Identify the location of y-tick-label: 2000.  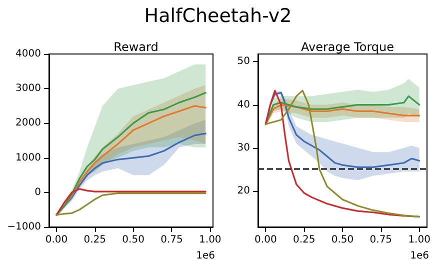
(28, 123).